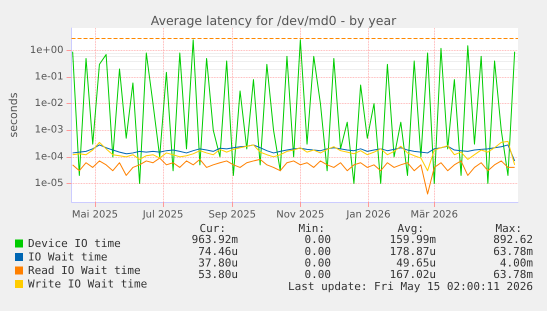 The height and width of the screenshot is (311, 547). What do you see at coordinates (88, 284) in the screenshot?
I see `legend-label: Write IO Wait time` at bounding box center [88, 284].